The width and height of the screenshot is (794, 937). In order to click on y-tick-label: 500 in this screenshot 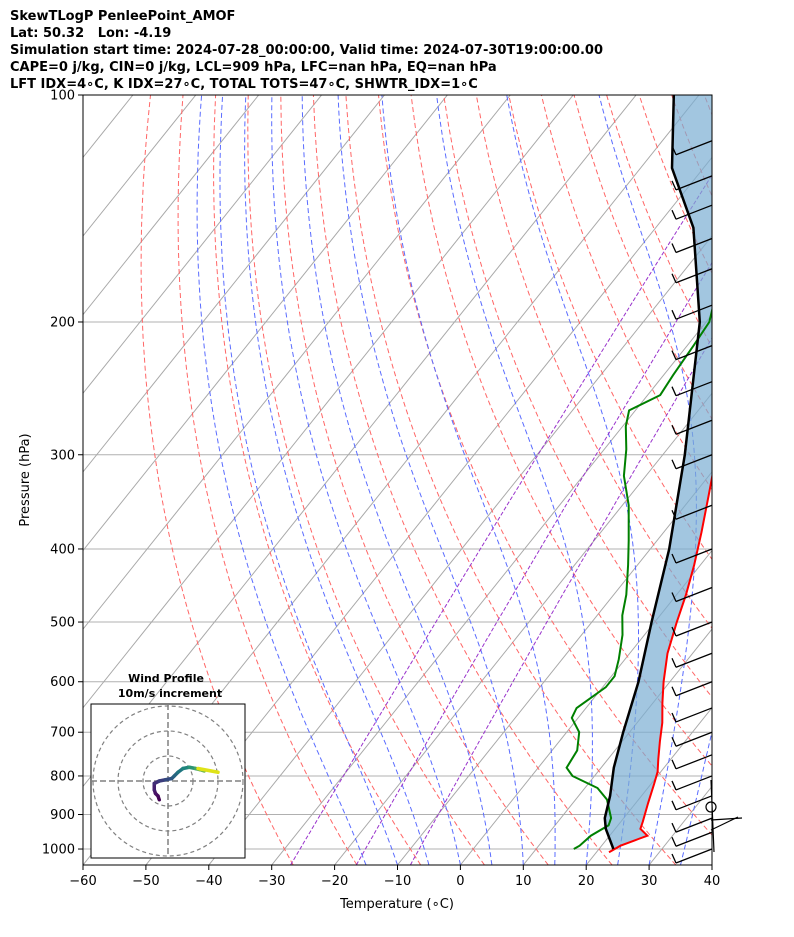, I will do `click(62, 623)`.